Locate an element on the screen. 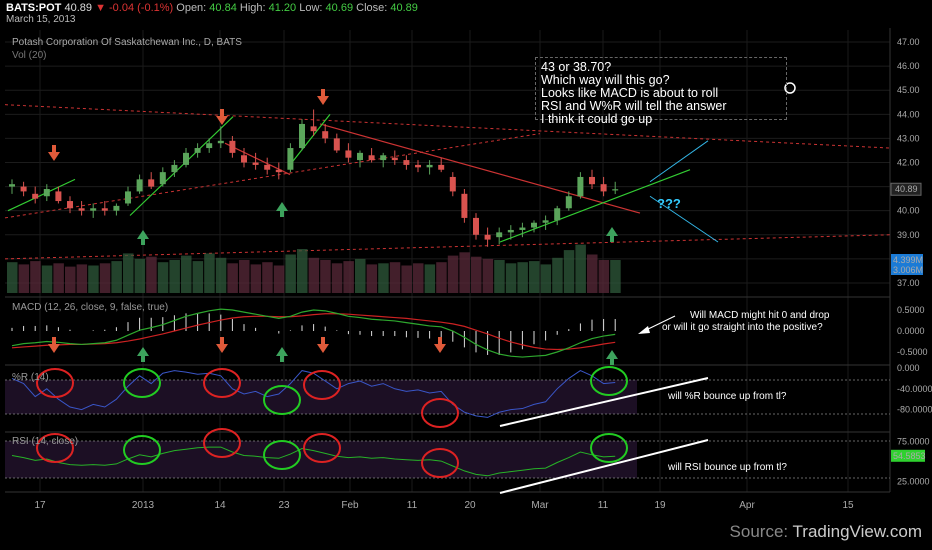 This screenshot has width=932, height=550. wr-tick-label: 0.000 is located at coordinates (908, 368).